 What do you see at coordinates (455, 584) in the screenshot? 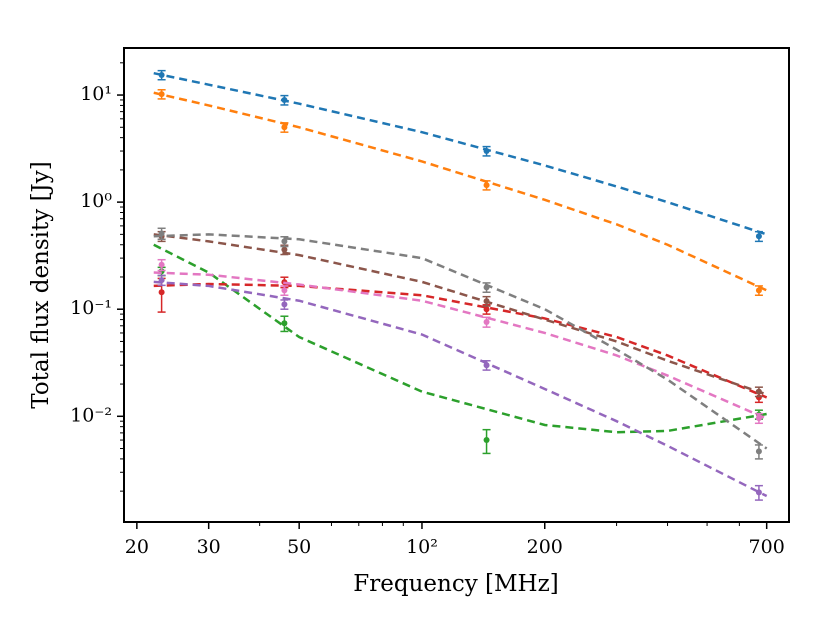
I see `x-axis-label: Frequency [MHz]` at bounding box center [455, 584].